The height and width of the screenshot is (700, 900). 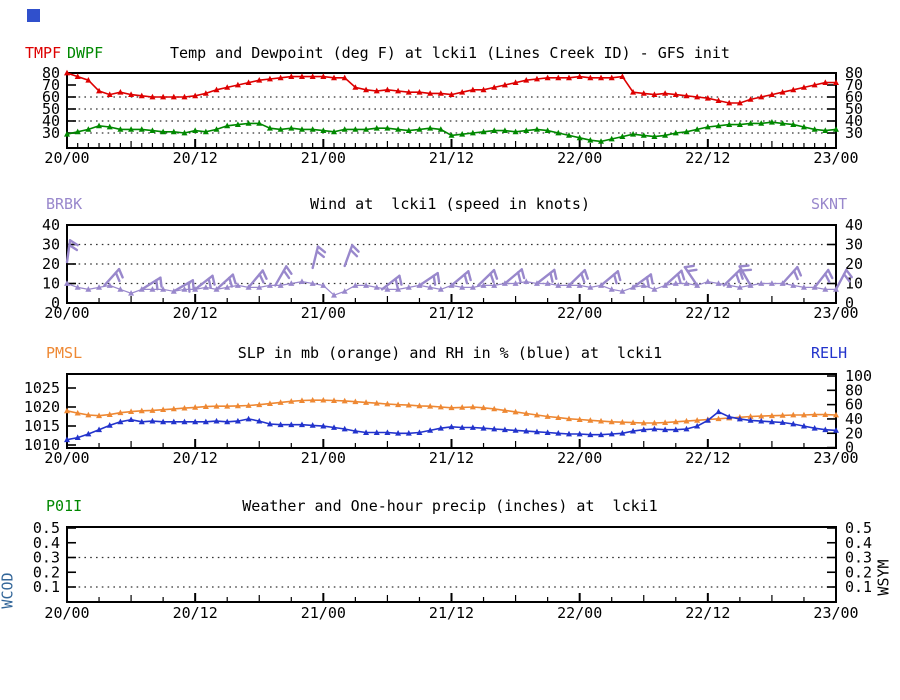 I want to click on axis-tick-label: 50, so click(x=51, y=109).